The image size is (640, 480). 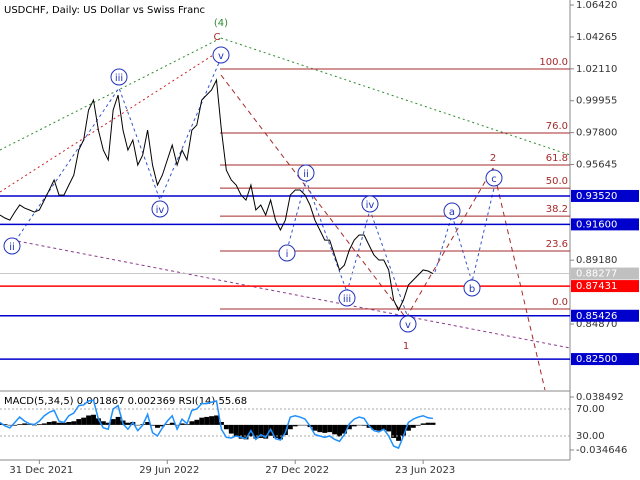 What do you see at coordinates (600, 397) in the screenshot?
I see `y-tick-label: 0.038492` at bounding box center [600, 397].